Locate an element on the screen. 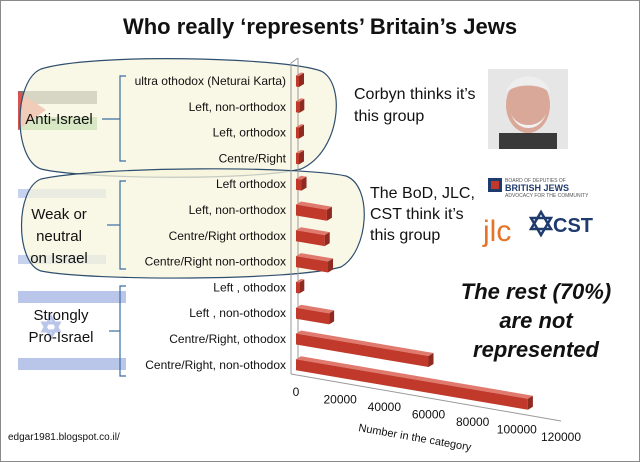  group-label-line: Strongly is located at coordinates (61, 315).